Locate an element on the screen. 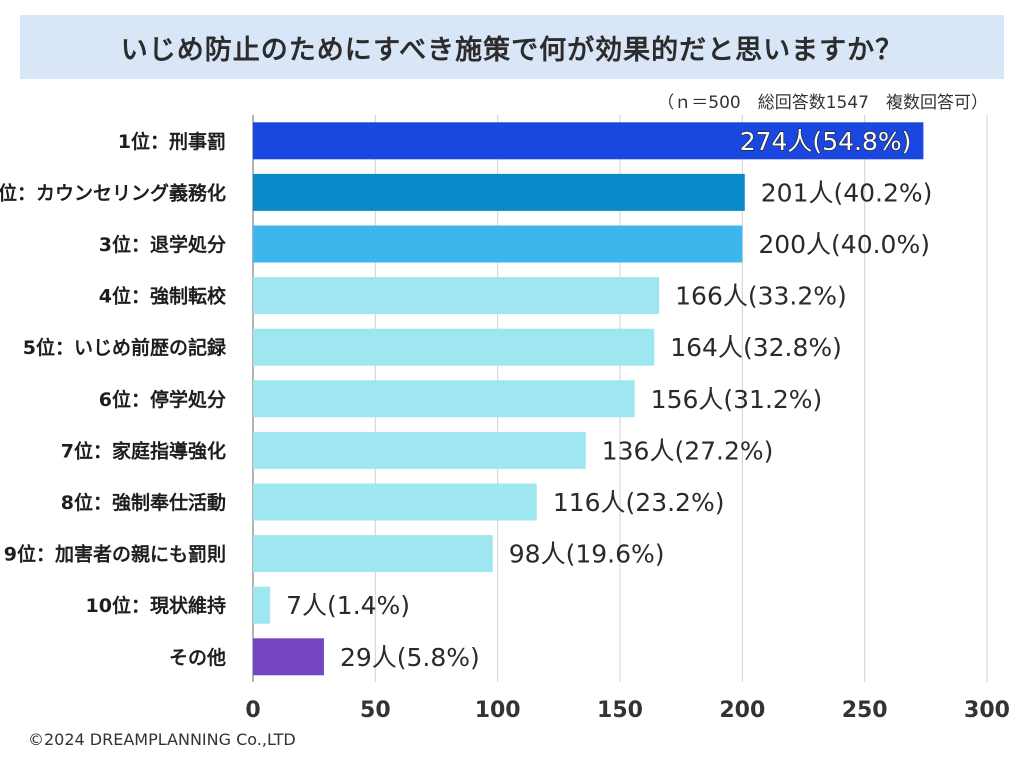 The image size is (1024, 768). data-label: 274人(54.8%) is located at coordinates (826, 141).